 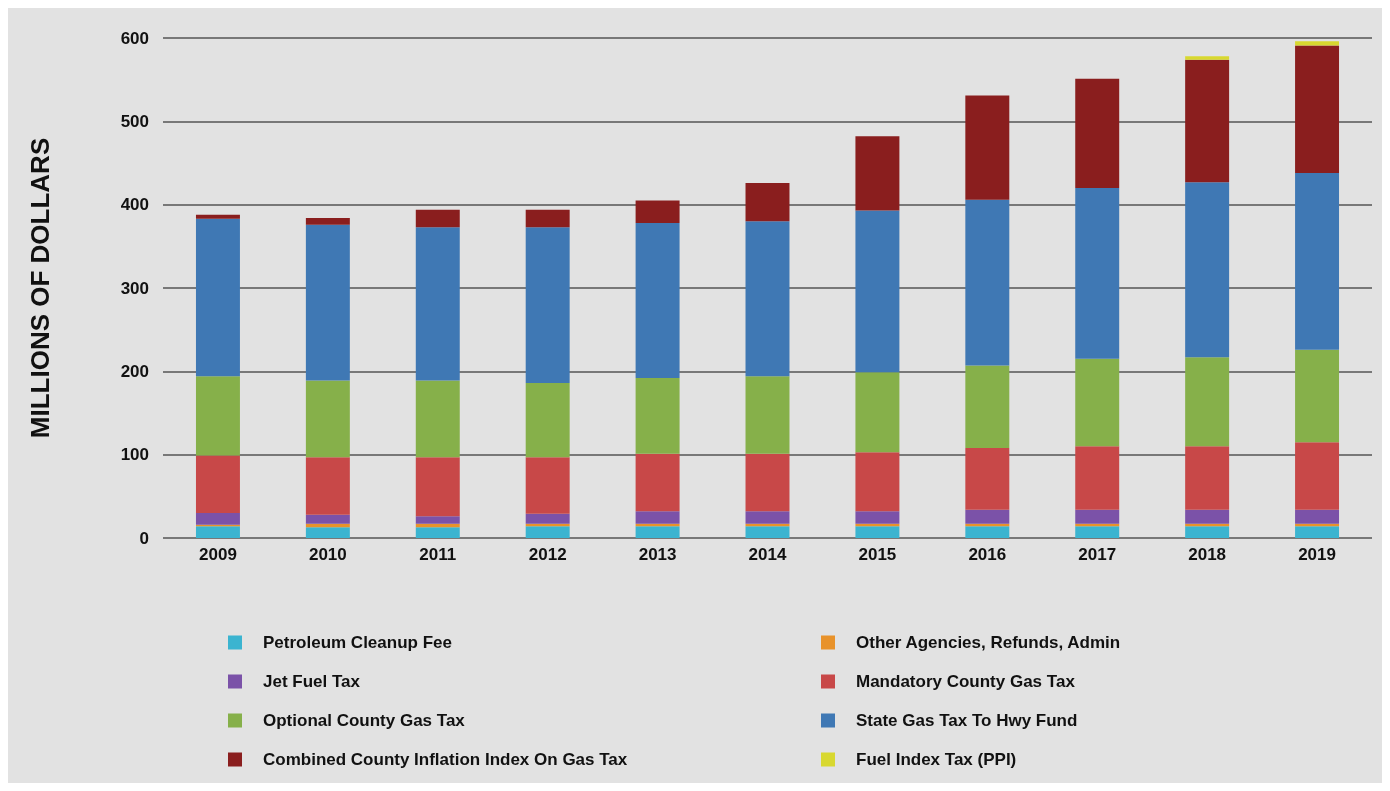 What do you see at coordinates (218, 554) in the screenshot?
I see `x-tick-label: 2009` at bounding box center [218, 554].